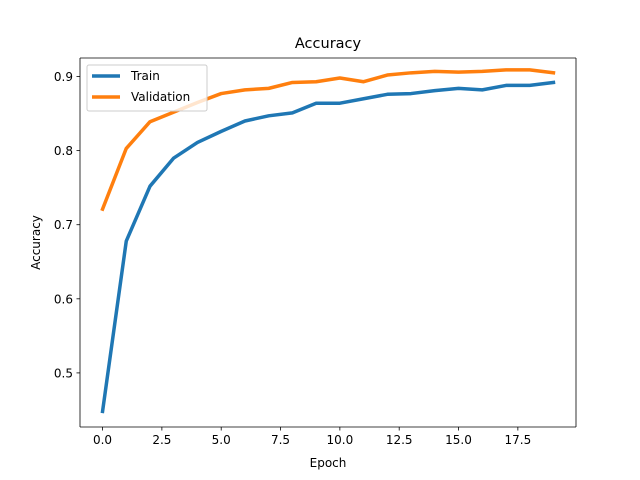  What do you see at coordinates (280, 440) in the screenshot?
I see `x-tick-label: 7.5` at bounding box center [280, 440].